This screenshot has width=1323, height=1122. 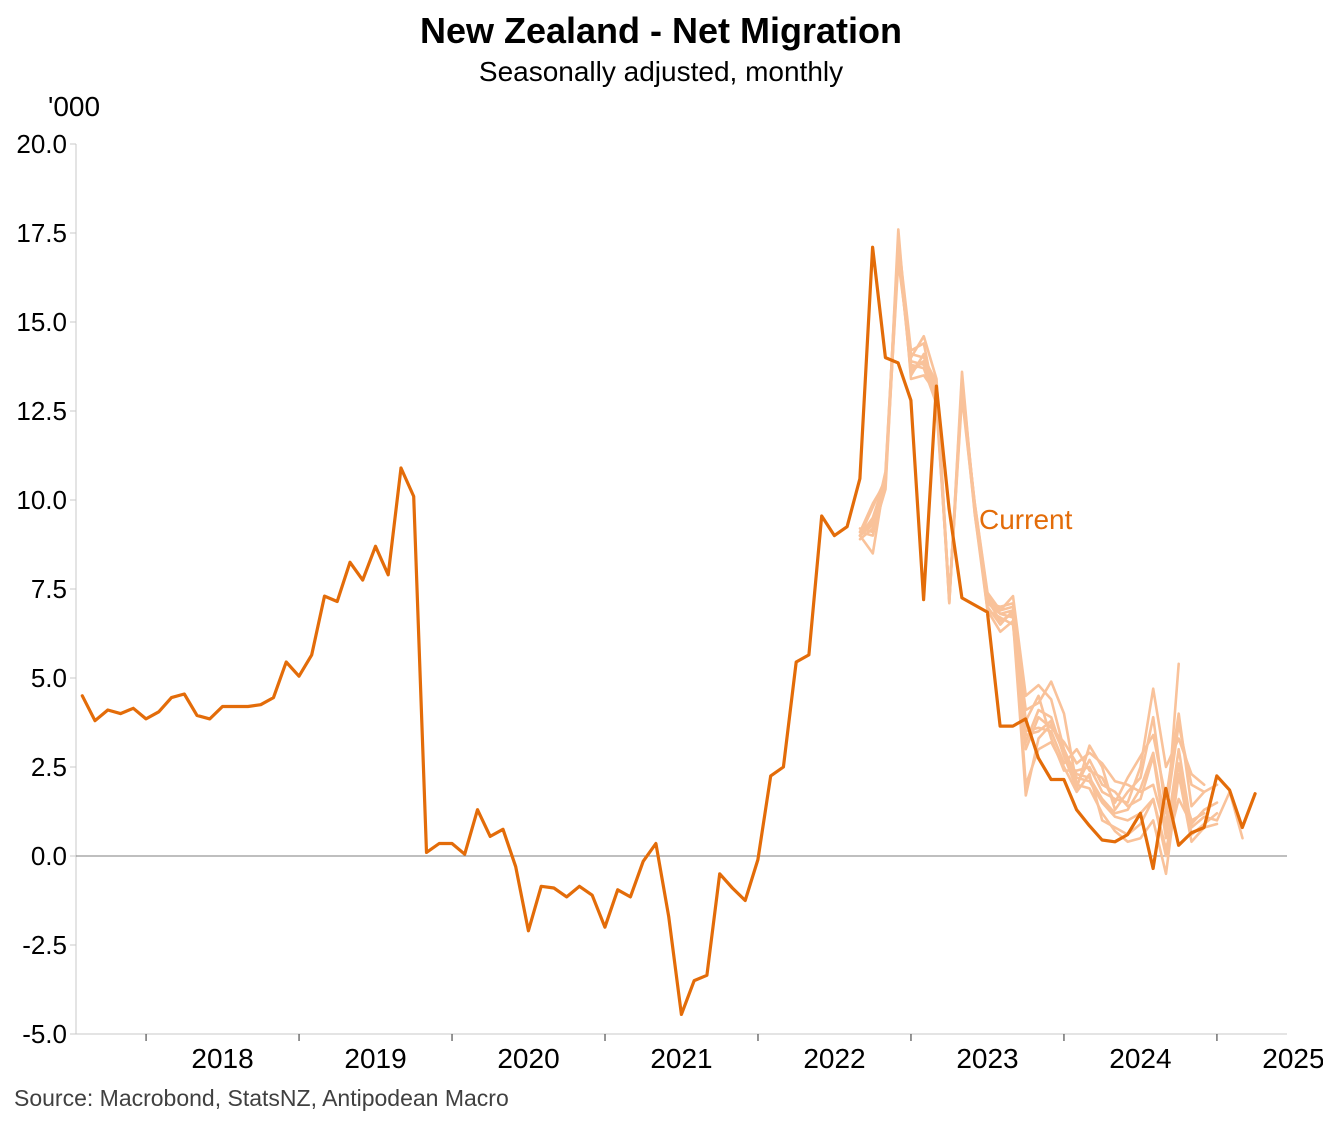 I want to click on y-tick-label: -5.0, so click(x=44, y=1034).